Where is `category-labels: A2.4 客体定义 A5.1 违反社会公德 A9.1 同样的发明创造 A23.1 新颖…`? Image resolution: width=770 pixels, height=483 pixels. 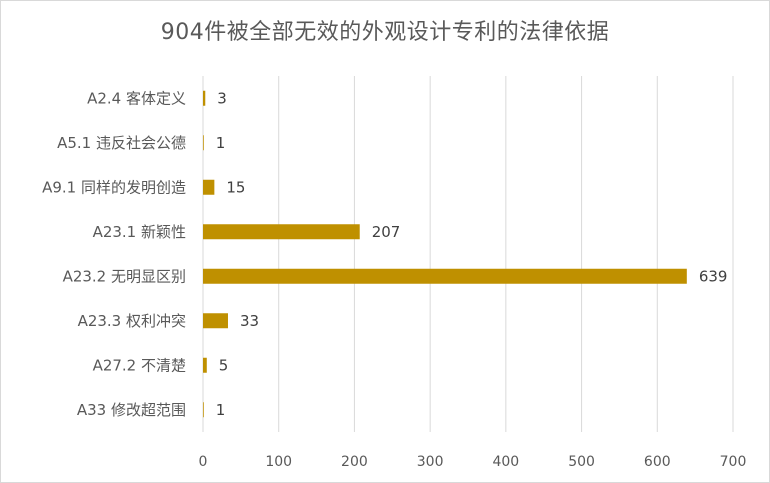 category-labels: A2.4 客体定义 A5.1 违反社会公德 A9.1 同样的发明创造 A23.1 新颖… is located at coordinates (114, 254).